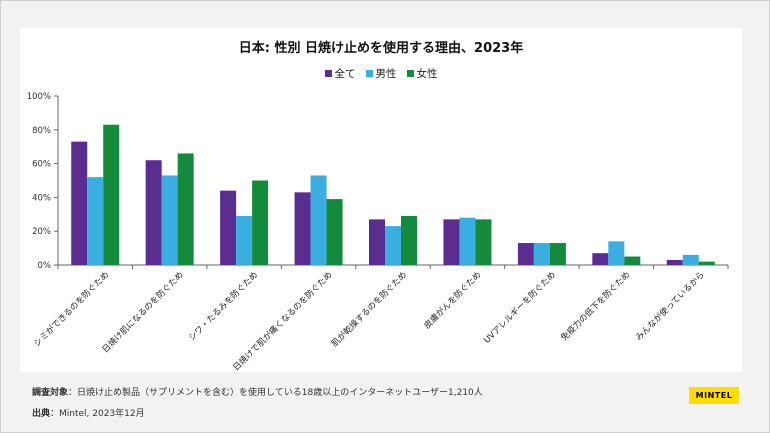  I want to click on y-tick-label: 100%, so click(39, 97).